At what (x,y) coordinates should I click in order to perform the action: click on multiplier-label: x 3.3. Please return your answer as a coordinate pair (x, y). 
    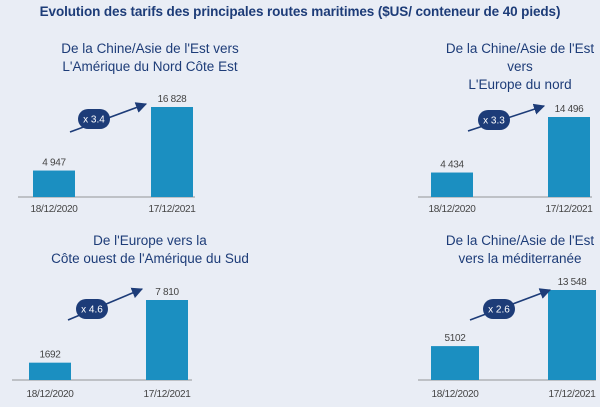
    Looking at the image, I should click on (494, 121).